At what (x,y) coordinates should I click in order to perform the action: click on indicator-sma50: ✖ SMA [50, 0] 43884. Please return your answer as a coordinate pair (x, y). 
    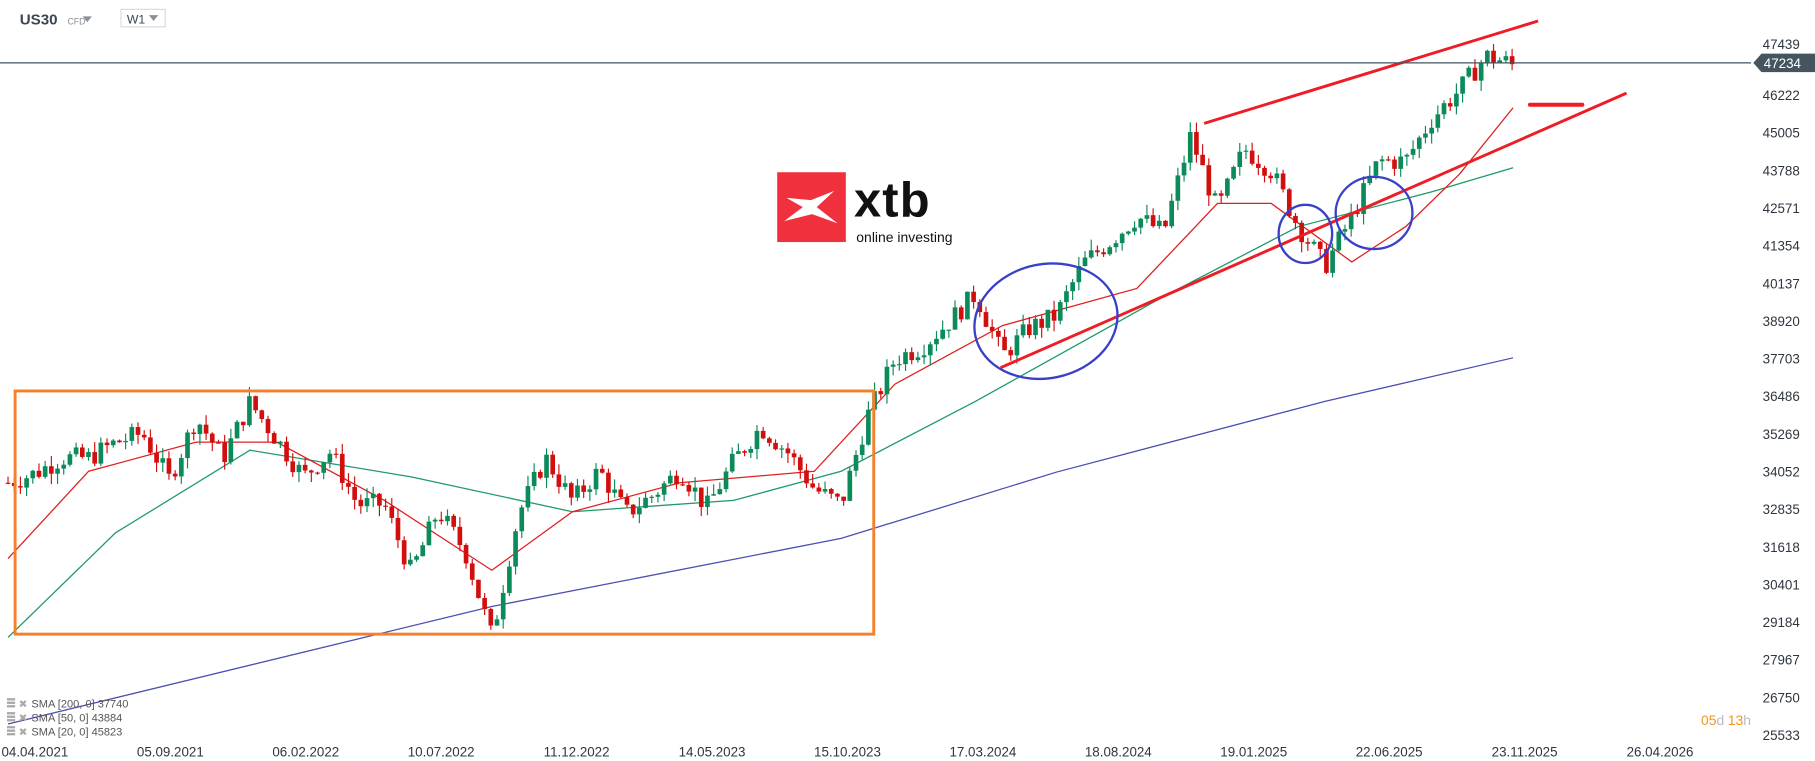
    Looking at the image, I should click on (64, 718).